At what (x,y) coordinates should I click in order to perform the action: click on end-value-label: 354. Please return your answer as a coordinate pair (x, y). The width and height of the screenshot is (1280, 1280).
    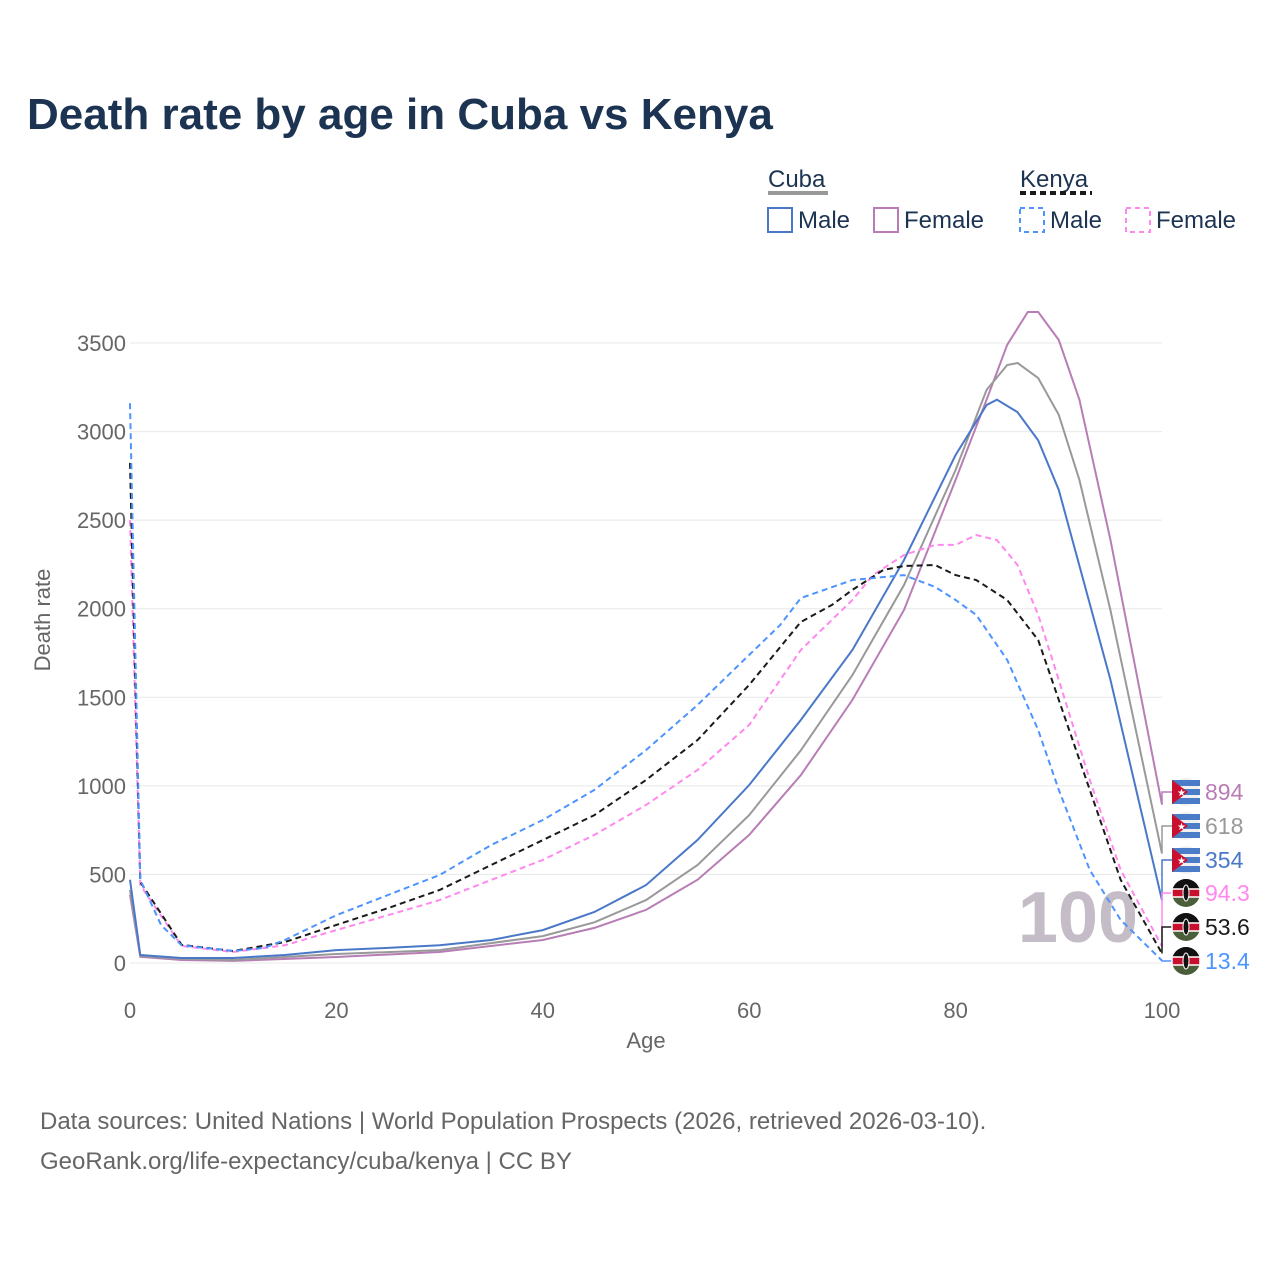
    Looking at the image, I should click on (1224, 860).